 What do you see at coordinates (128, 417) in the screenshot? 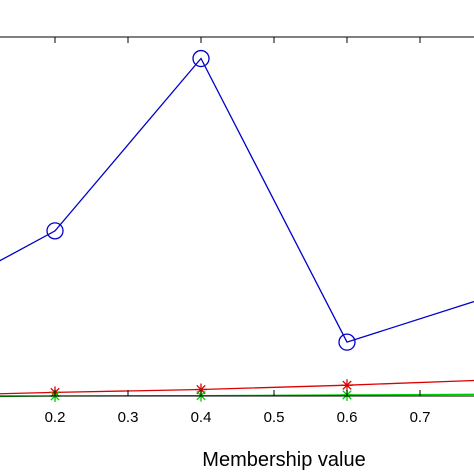
I see `x-tick-label-2: 0.3` at bounding box center [128, 417].